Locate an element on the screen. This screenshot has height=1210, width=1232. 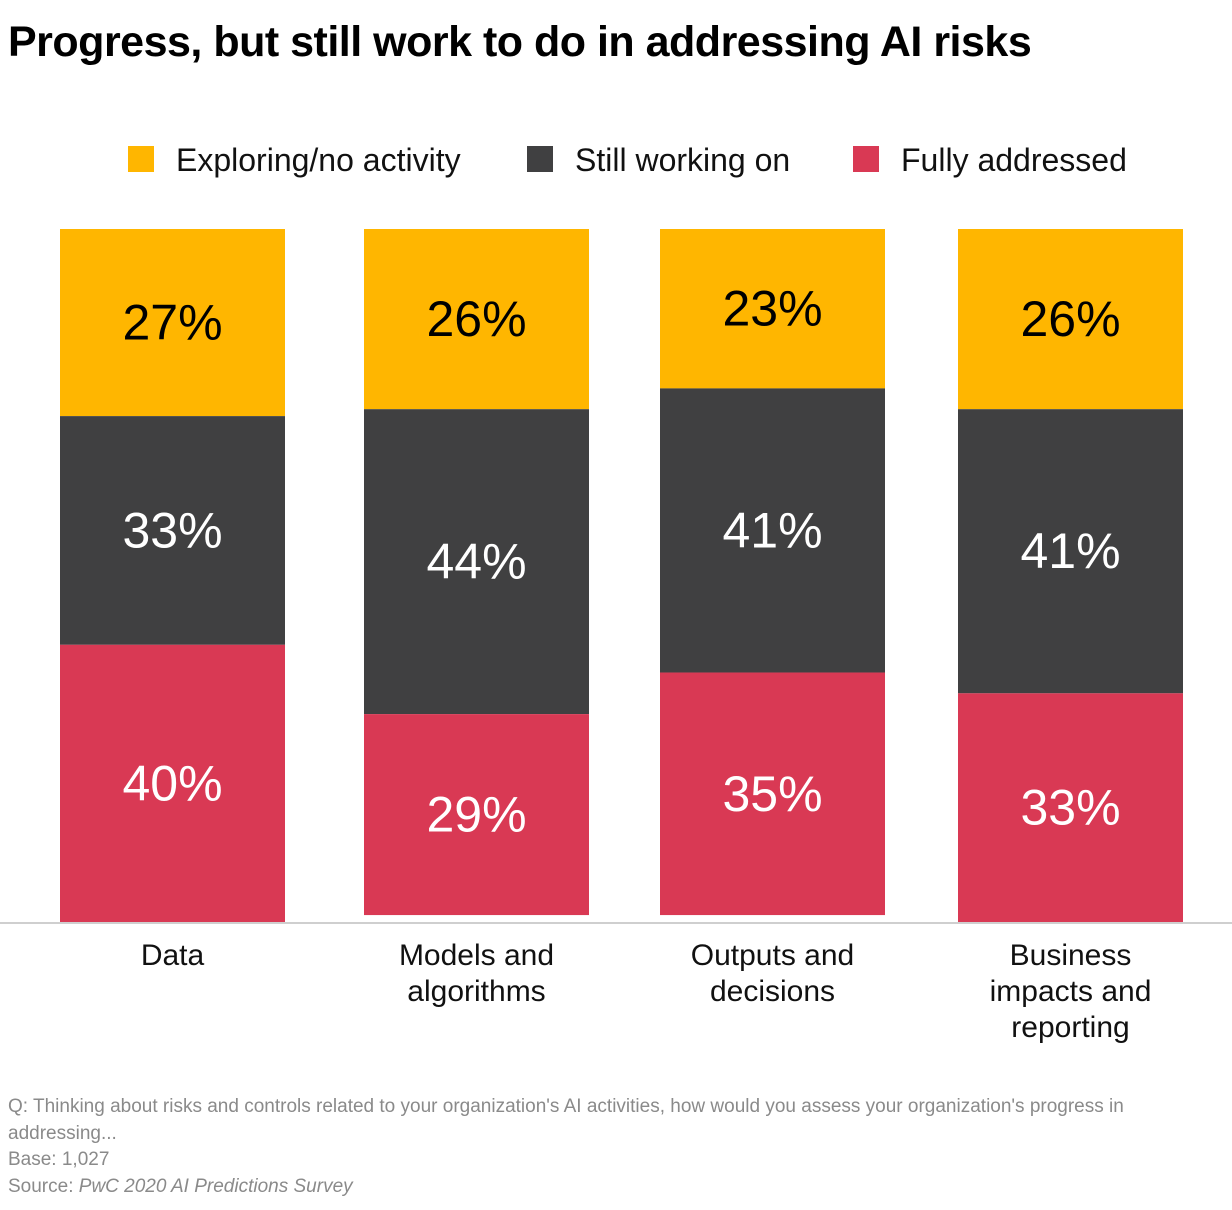
bar-segment-outputs-and-decisions-exploring-no-activity is located at coordinates (772, 309).